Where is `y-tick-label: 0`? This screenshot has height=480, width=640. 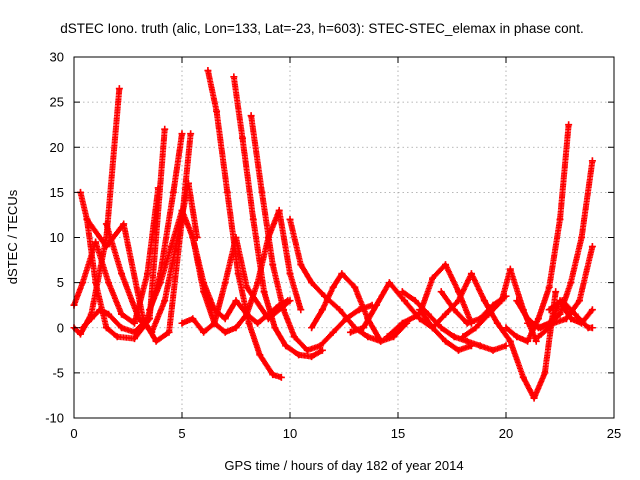
y-tick-label: 0 is located at coordinates (60, 327).